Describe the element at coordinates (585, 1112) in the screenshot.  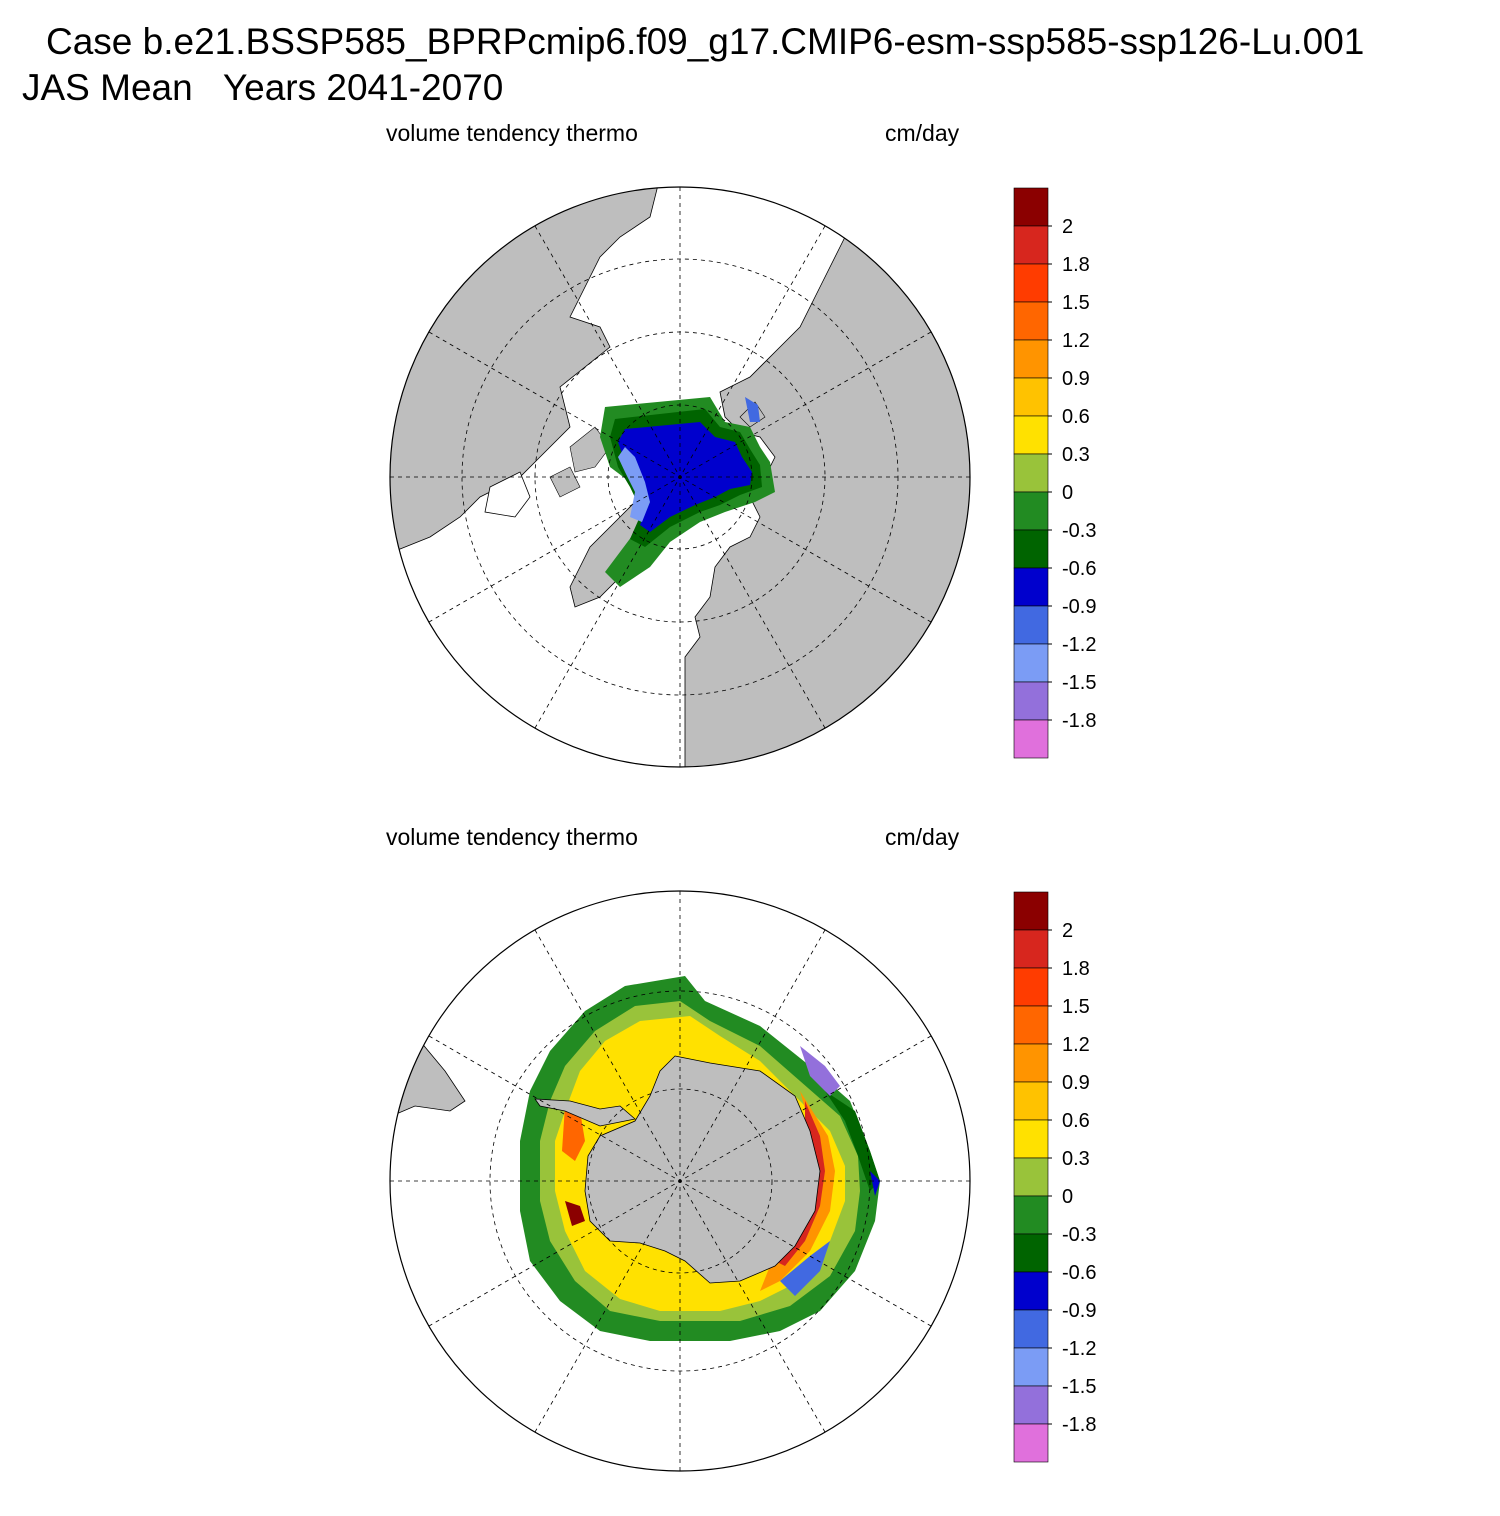
I see `land-antarctic-peninsula` at that location.